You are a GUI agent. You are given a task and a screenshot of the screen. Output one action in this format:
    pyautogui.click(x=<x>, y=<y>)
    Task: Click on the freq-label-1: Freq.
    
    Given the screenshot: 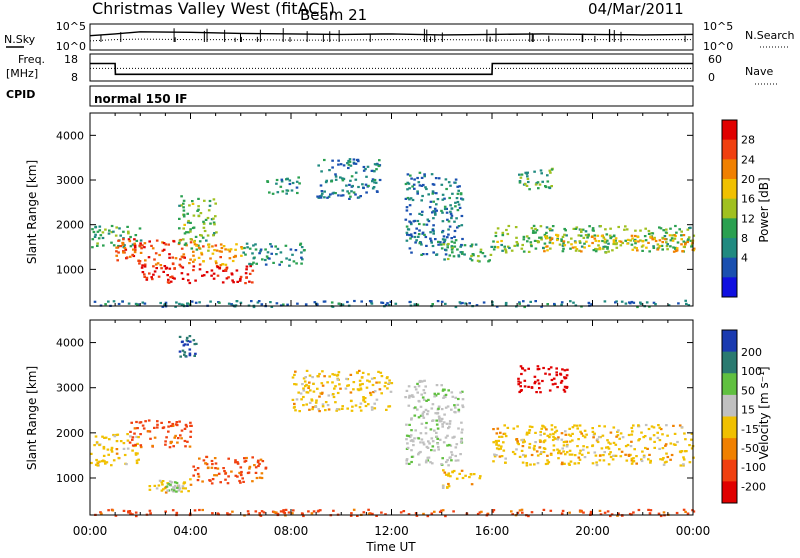 What is the action you would take?
    pyautogui.click(x=31, y=59)
    